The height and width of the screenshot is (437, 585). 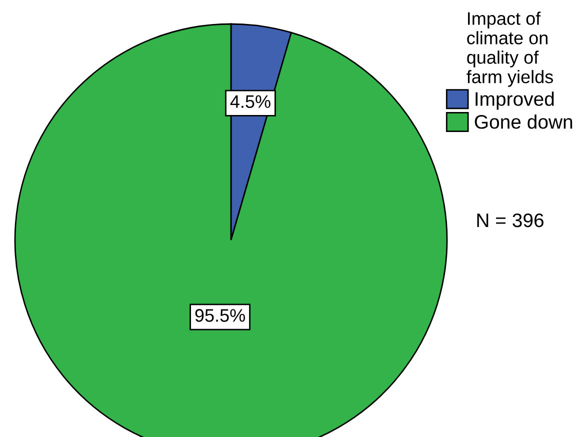 What do you see at coordinates (250, 101) in the screenshot?
I see `data-label: 4.5%` at bounding box center [250, 101].